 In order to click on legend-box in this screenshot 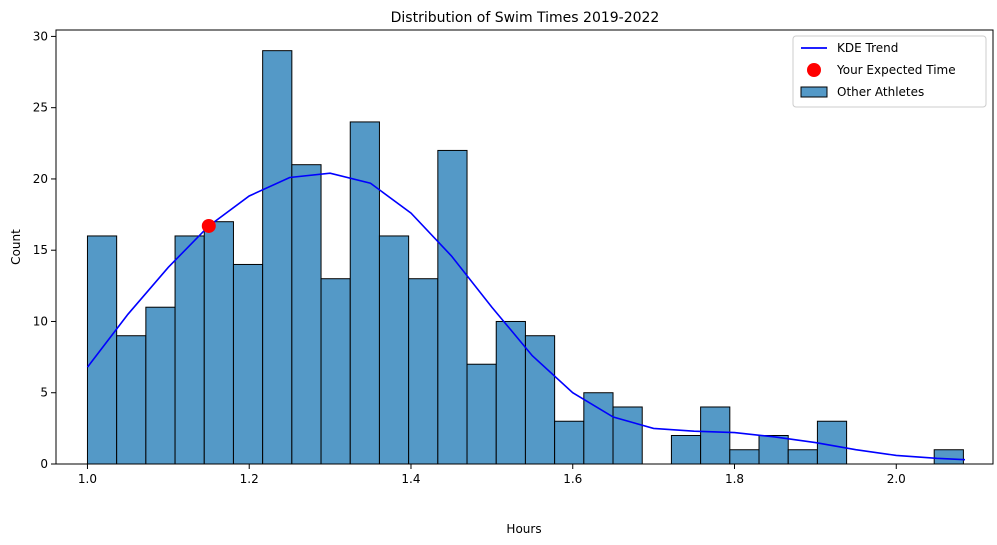, I will do `click(889, 71)`.